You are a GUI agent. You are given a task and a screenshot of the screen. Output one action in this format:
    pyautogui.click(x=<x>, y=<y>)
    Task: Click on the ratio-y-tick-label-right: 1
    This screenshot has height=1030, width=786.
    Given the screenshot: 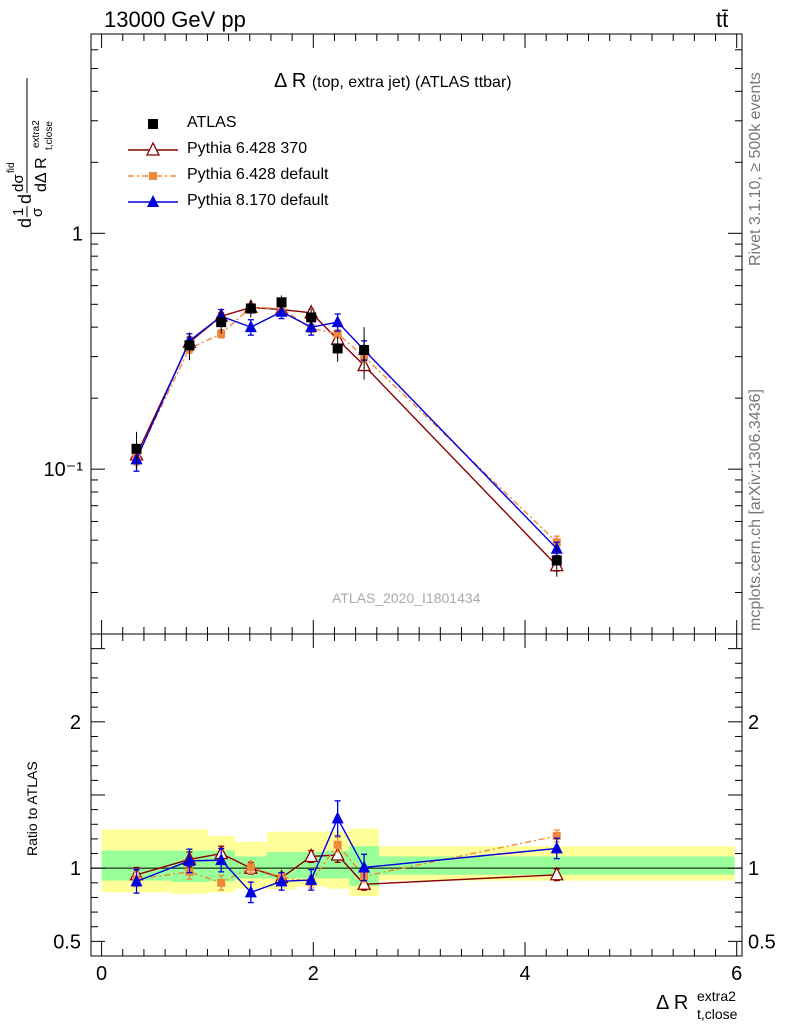 What is the action you would take?
    pyautogui.click(x=753, y=869)
    